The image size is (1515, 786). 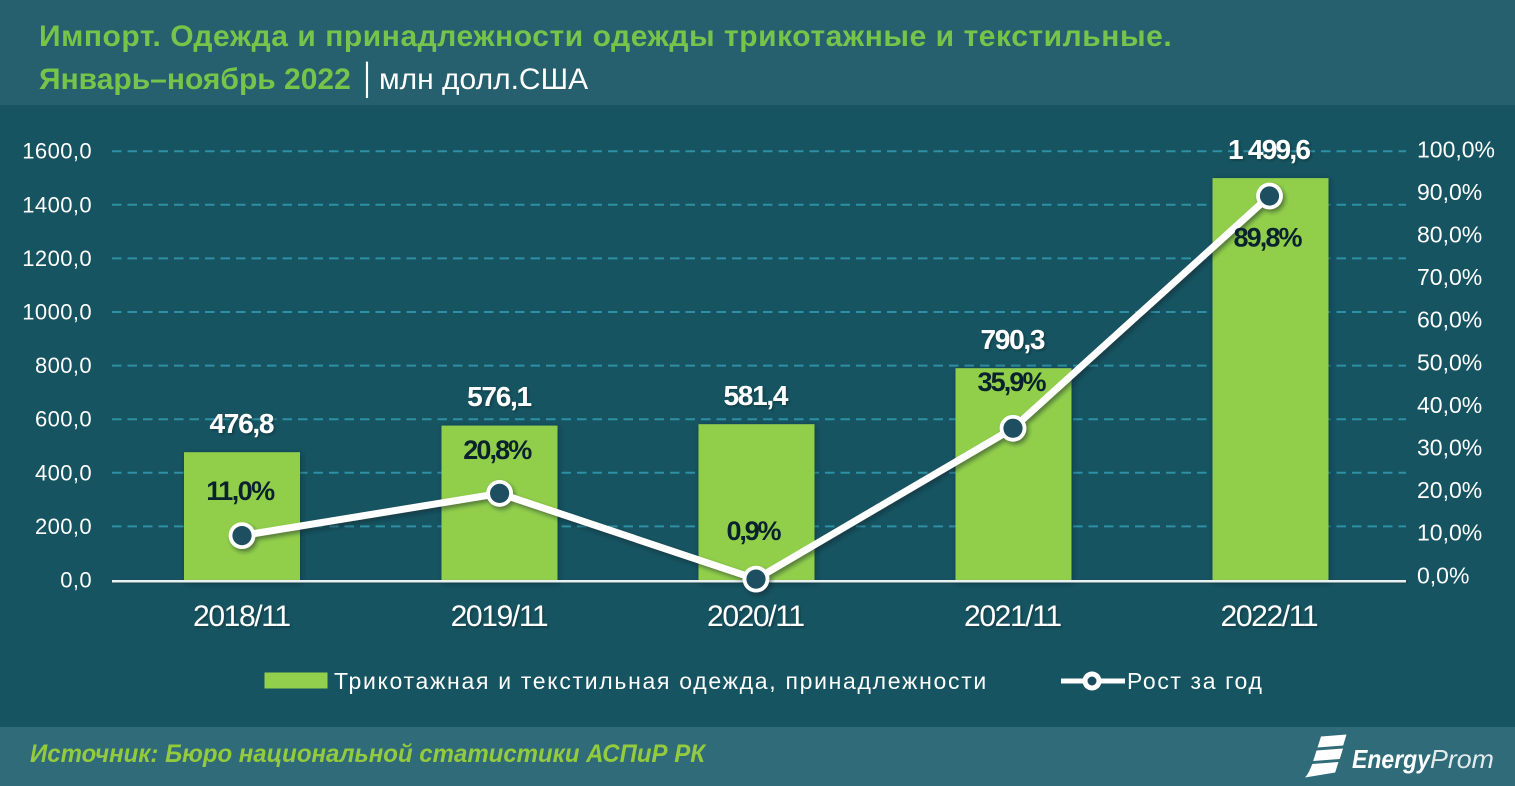 What do you see at coordinates (1391, 759) in the screenshot?
I see `svg-text: Energy` at bounding box center [1391, 759].